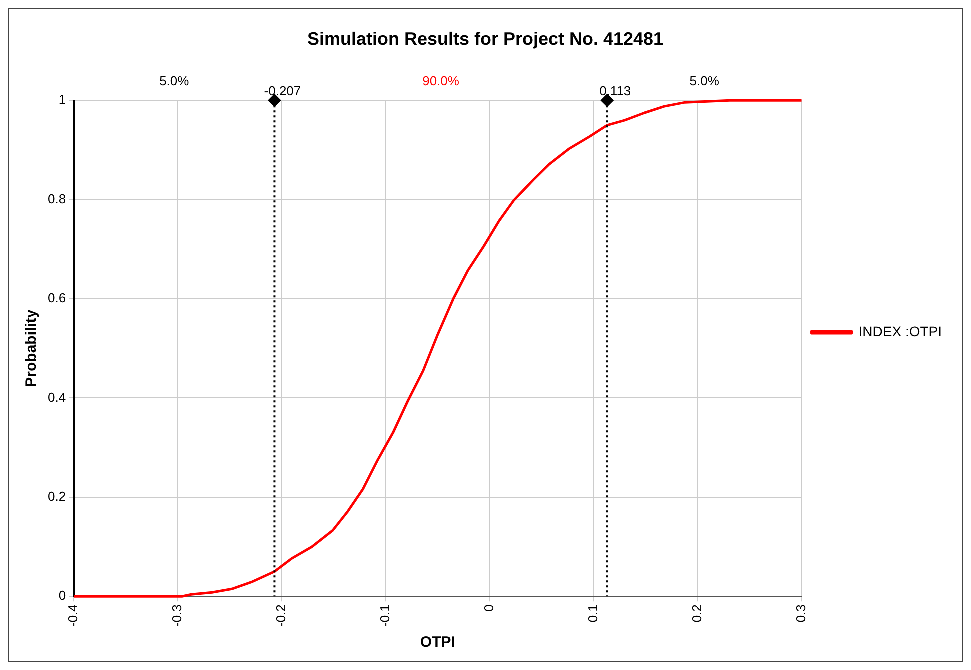  What do you see at coordinates (73, 616) in the screenshot?
I see `x-tick-label: -0.4` at bounding box center [73, 616].